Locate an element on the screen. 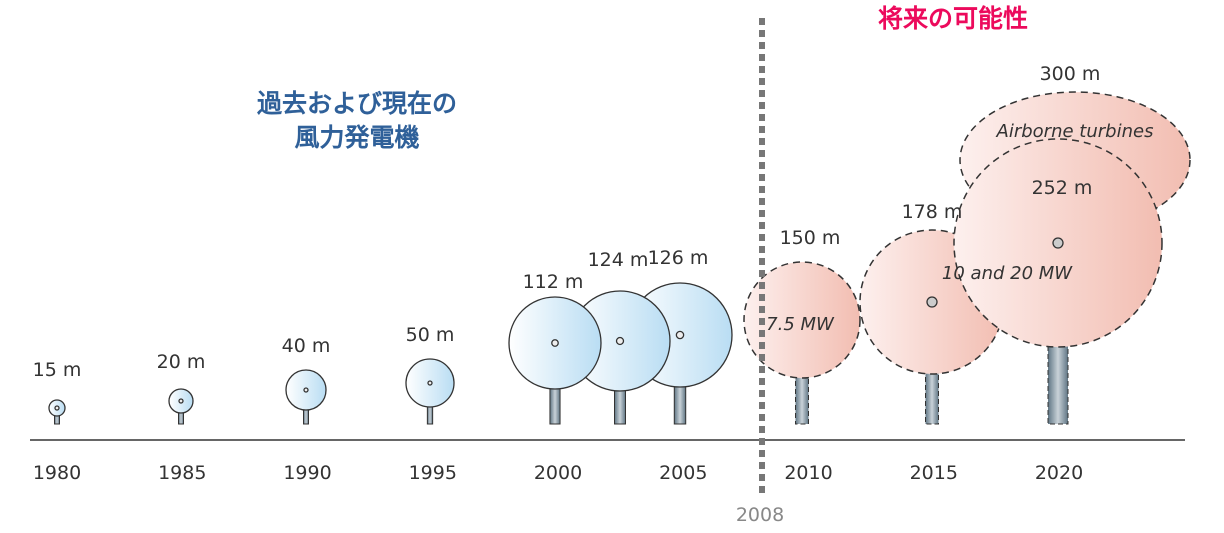 The image size is (1224, 533). airborne-label: Airborne turbines is located at coordinates (1075, 131).